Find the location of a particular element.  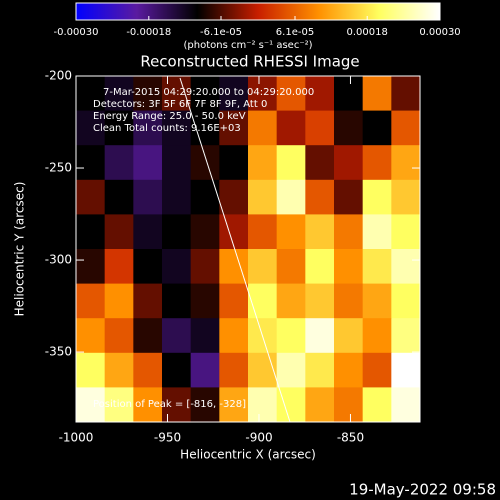

y-tick-label: -200 is located at coordinates (58, 76).